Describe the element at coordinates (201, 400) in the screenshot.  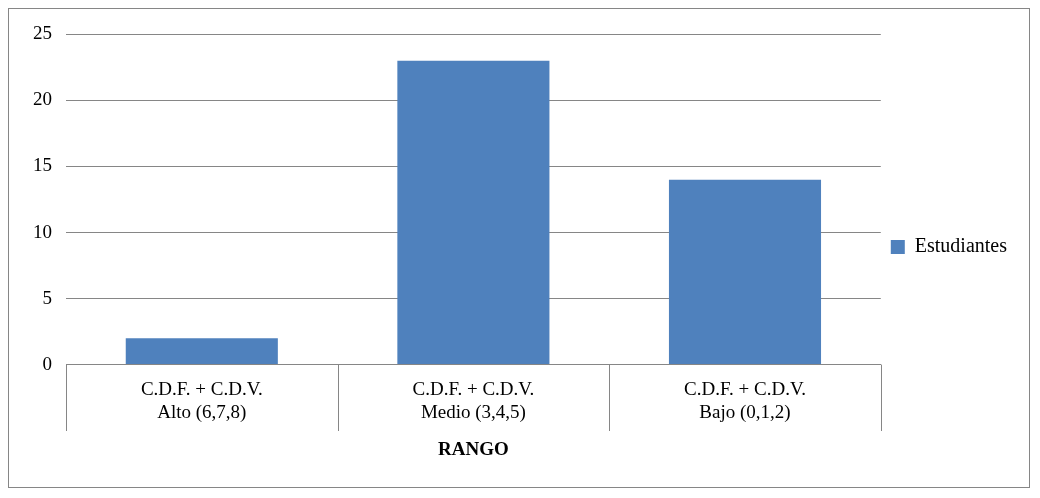
I see `x-tick-label: C.D.F. + C.D.V. Alto (6,7,8)` at that location.